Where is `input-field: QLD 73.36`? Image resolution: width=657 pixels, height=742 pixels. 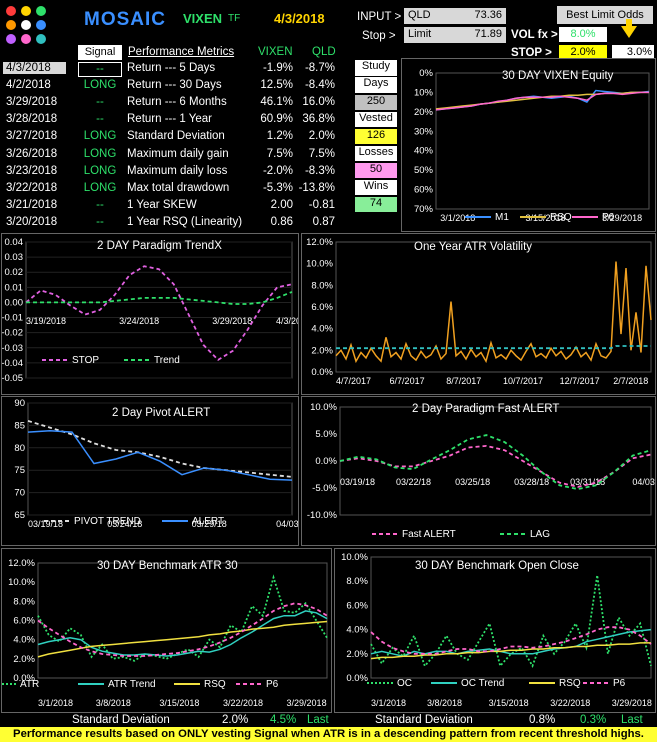 input-field: QLD 73.36 is located at coordinates (455, 16).